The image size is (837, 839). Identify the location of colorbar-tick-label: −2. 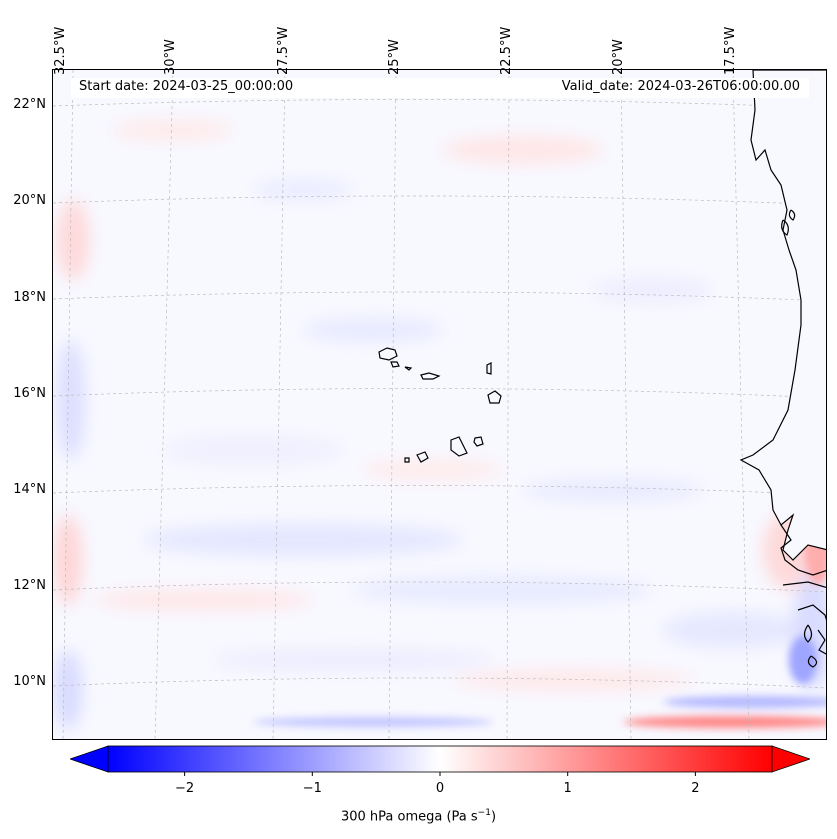
(185, 788).